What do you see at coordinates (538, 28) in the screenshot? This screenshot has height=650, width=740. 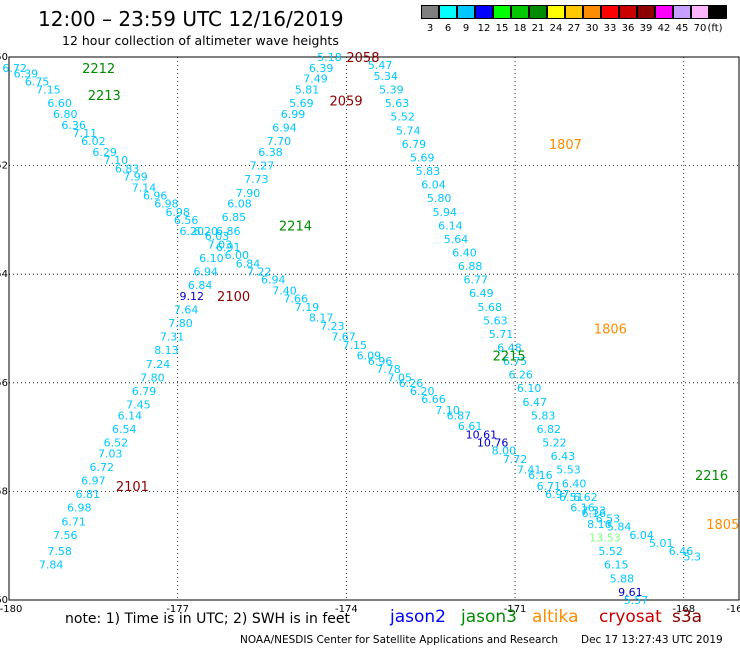 I see `legend-label: 21` at bounding box center [538, 28].